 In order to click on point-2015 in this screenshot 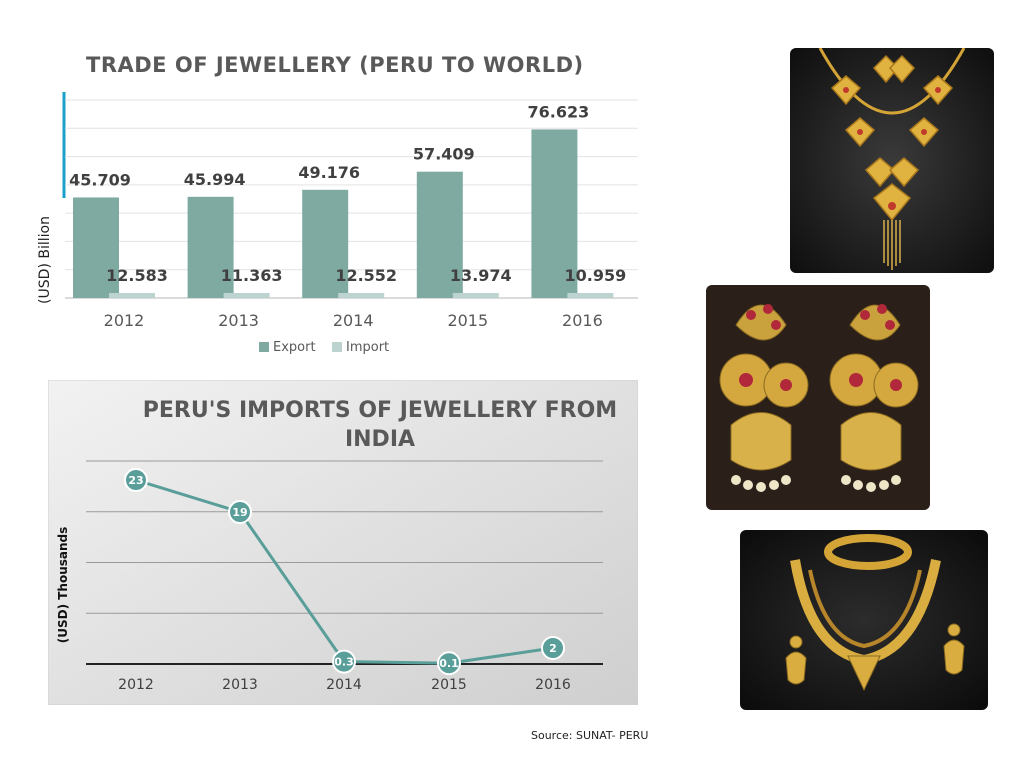, I will do `click(449, 663)`.